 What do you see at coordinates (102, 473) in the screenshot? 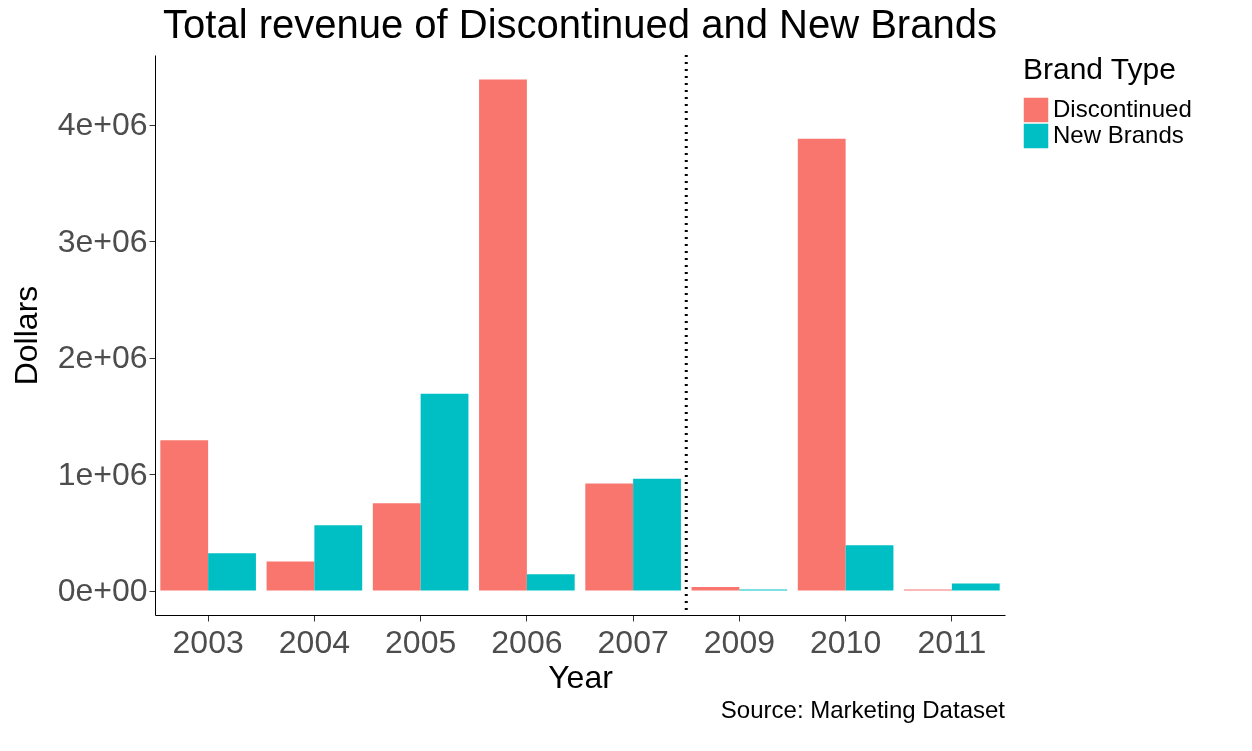
I see `y-tick-label: 1e+06` at bounding box center [102, 473].